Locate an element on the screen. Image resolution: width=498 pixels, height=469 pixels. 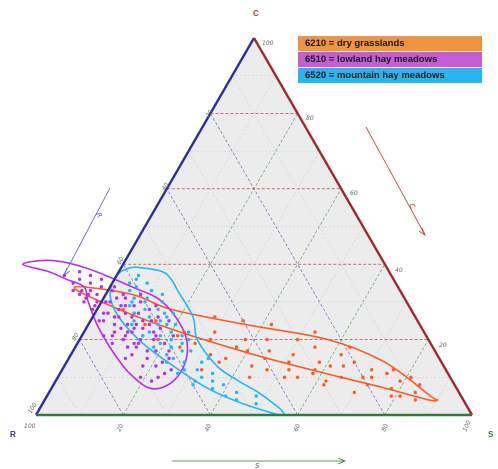
right-axis-title: C is located at coordinates (411, 206).